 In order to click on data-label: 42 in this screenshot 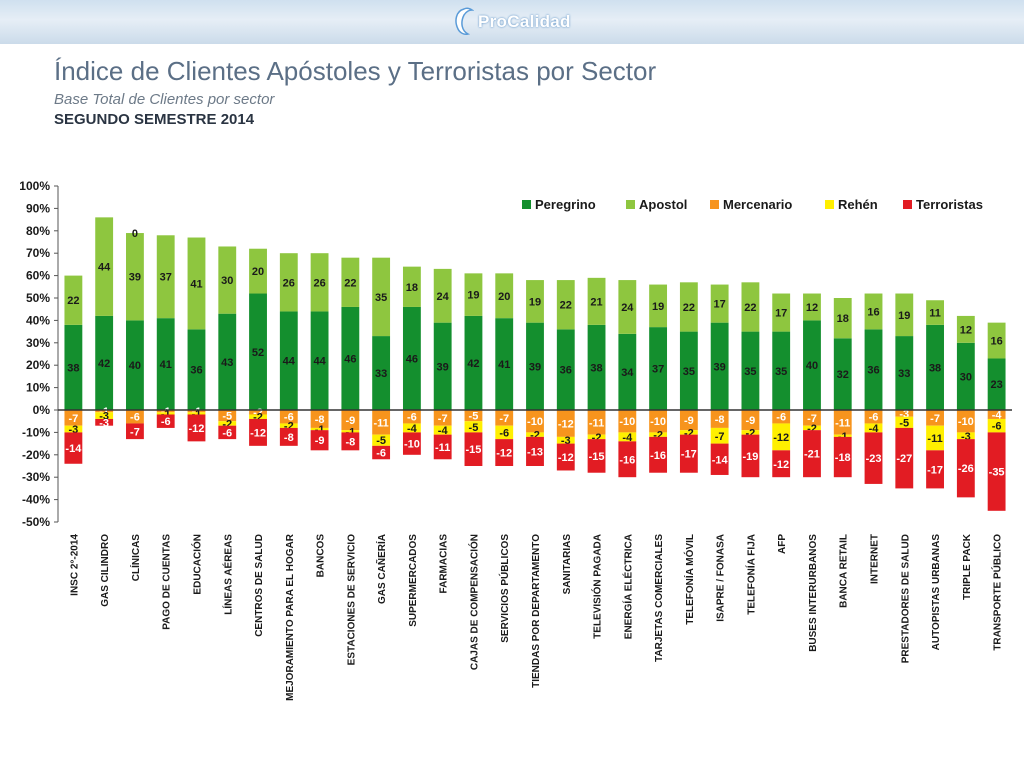, I will do `click(104, 364)`.